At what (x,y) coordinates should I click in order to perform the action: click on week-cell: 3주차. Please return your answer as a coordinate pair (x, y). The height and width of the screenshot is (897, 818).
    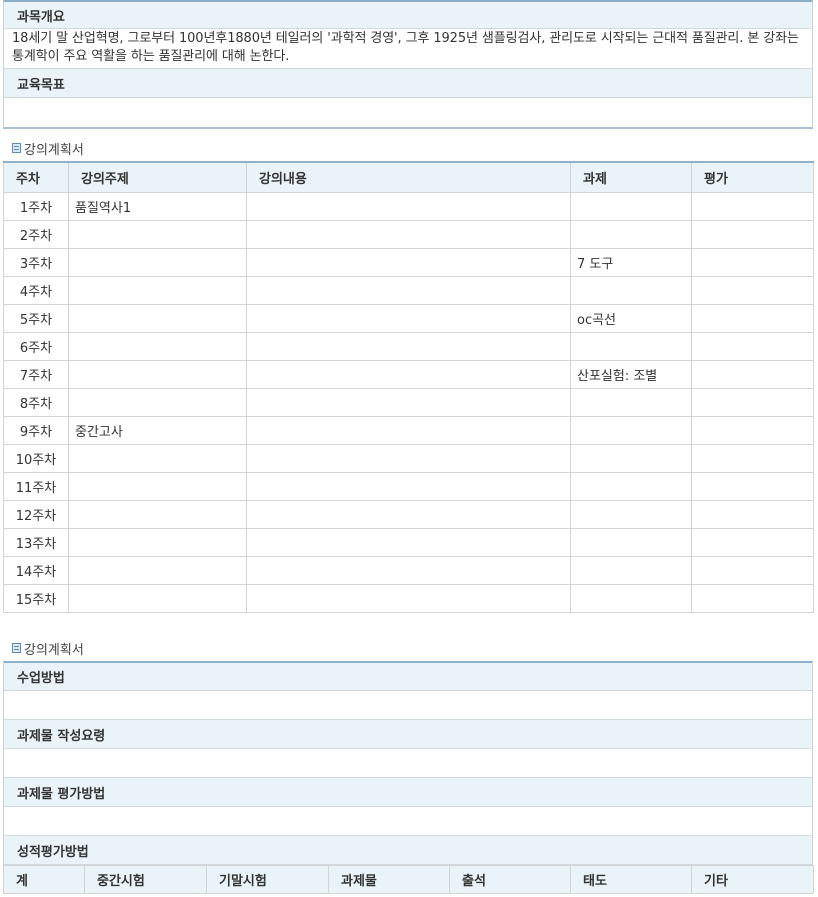
    Looking at the image, I should click on (36, 262).